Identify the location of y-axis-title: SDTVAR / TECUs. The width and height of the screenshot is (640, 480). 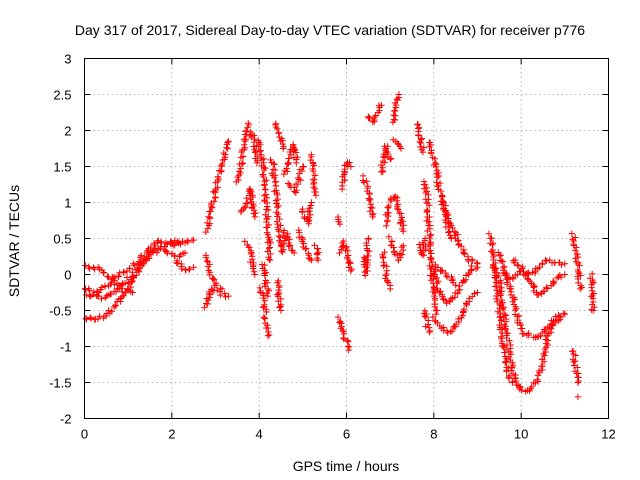
(14, 241).